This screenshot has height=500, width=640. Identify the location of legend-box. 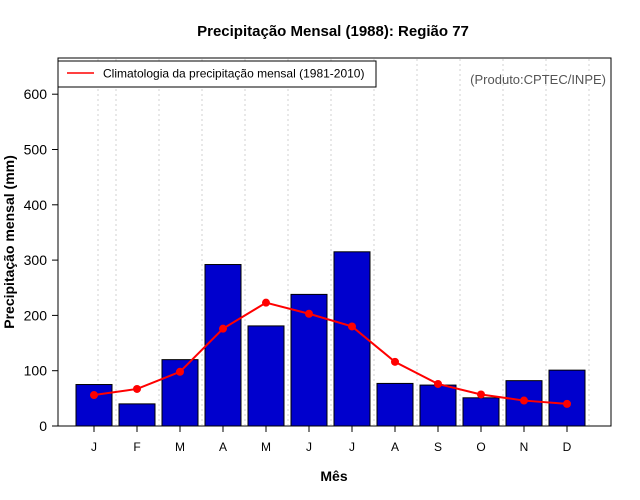
(217, 74).